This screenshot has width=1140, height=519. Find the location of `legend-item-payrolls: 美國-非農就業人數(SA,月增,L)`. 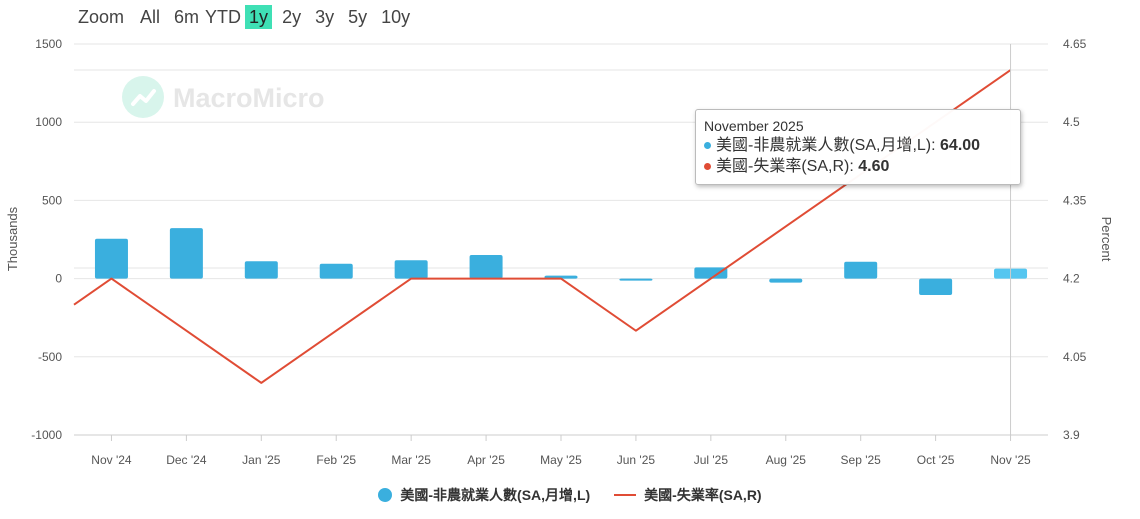

legend-item-payrolls: 美國-非農就業人數(SA,月增,L) is located at coordinates (484, 495).